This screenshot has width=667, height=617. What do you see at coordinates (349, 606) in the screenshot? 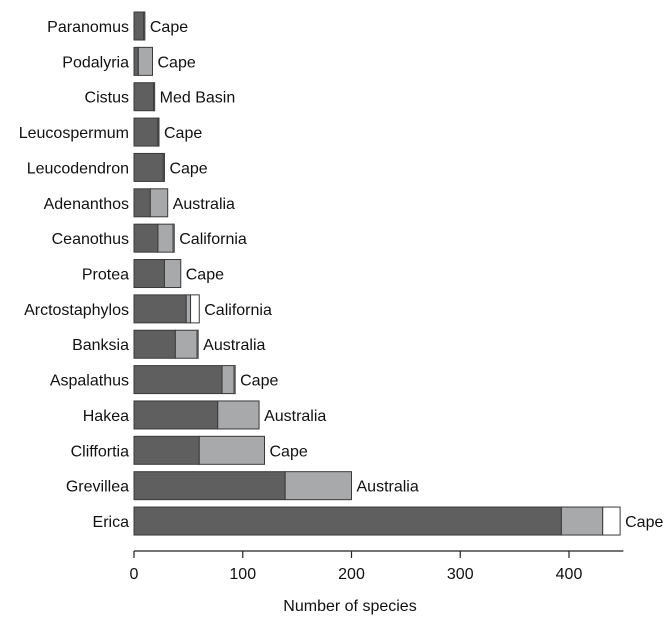
I see `x-axis-title: Number of species` at bounding box center [349, 606].